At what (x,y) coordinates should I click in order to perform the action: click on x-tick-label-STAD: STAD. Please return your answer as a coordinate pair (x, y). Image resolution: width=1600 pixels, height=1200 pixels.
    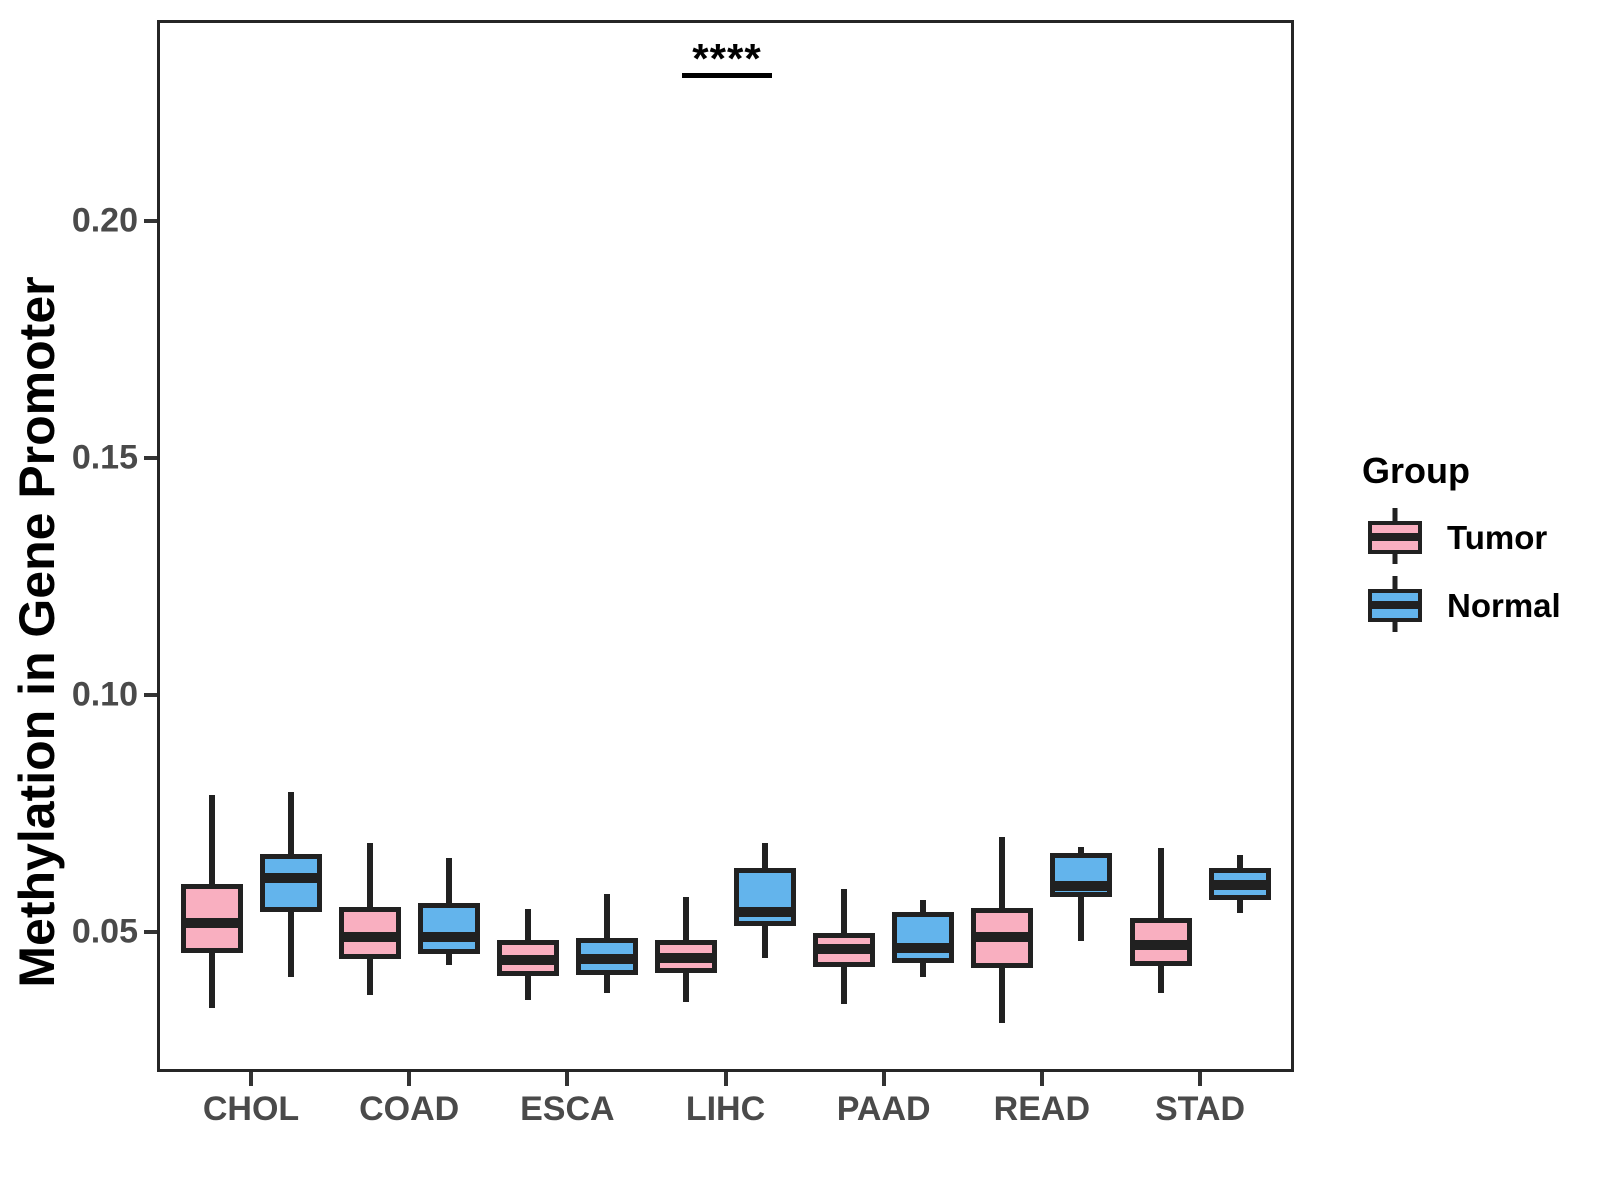
    Looking at the image, I should click on (1200, 1109).